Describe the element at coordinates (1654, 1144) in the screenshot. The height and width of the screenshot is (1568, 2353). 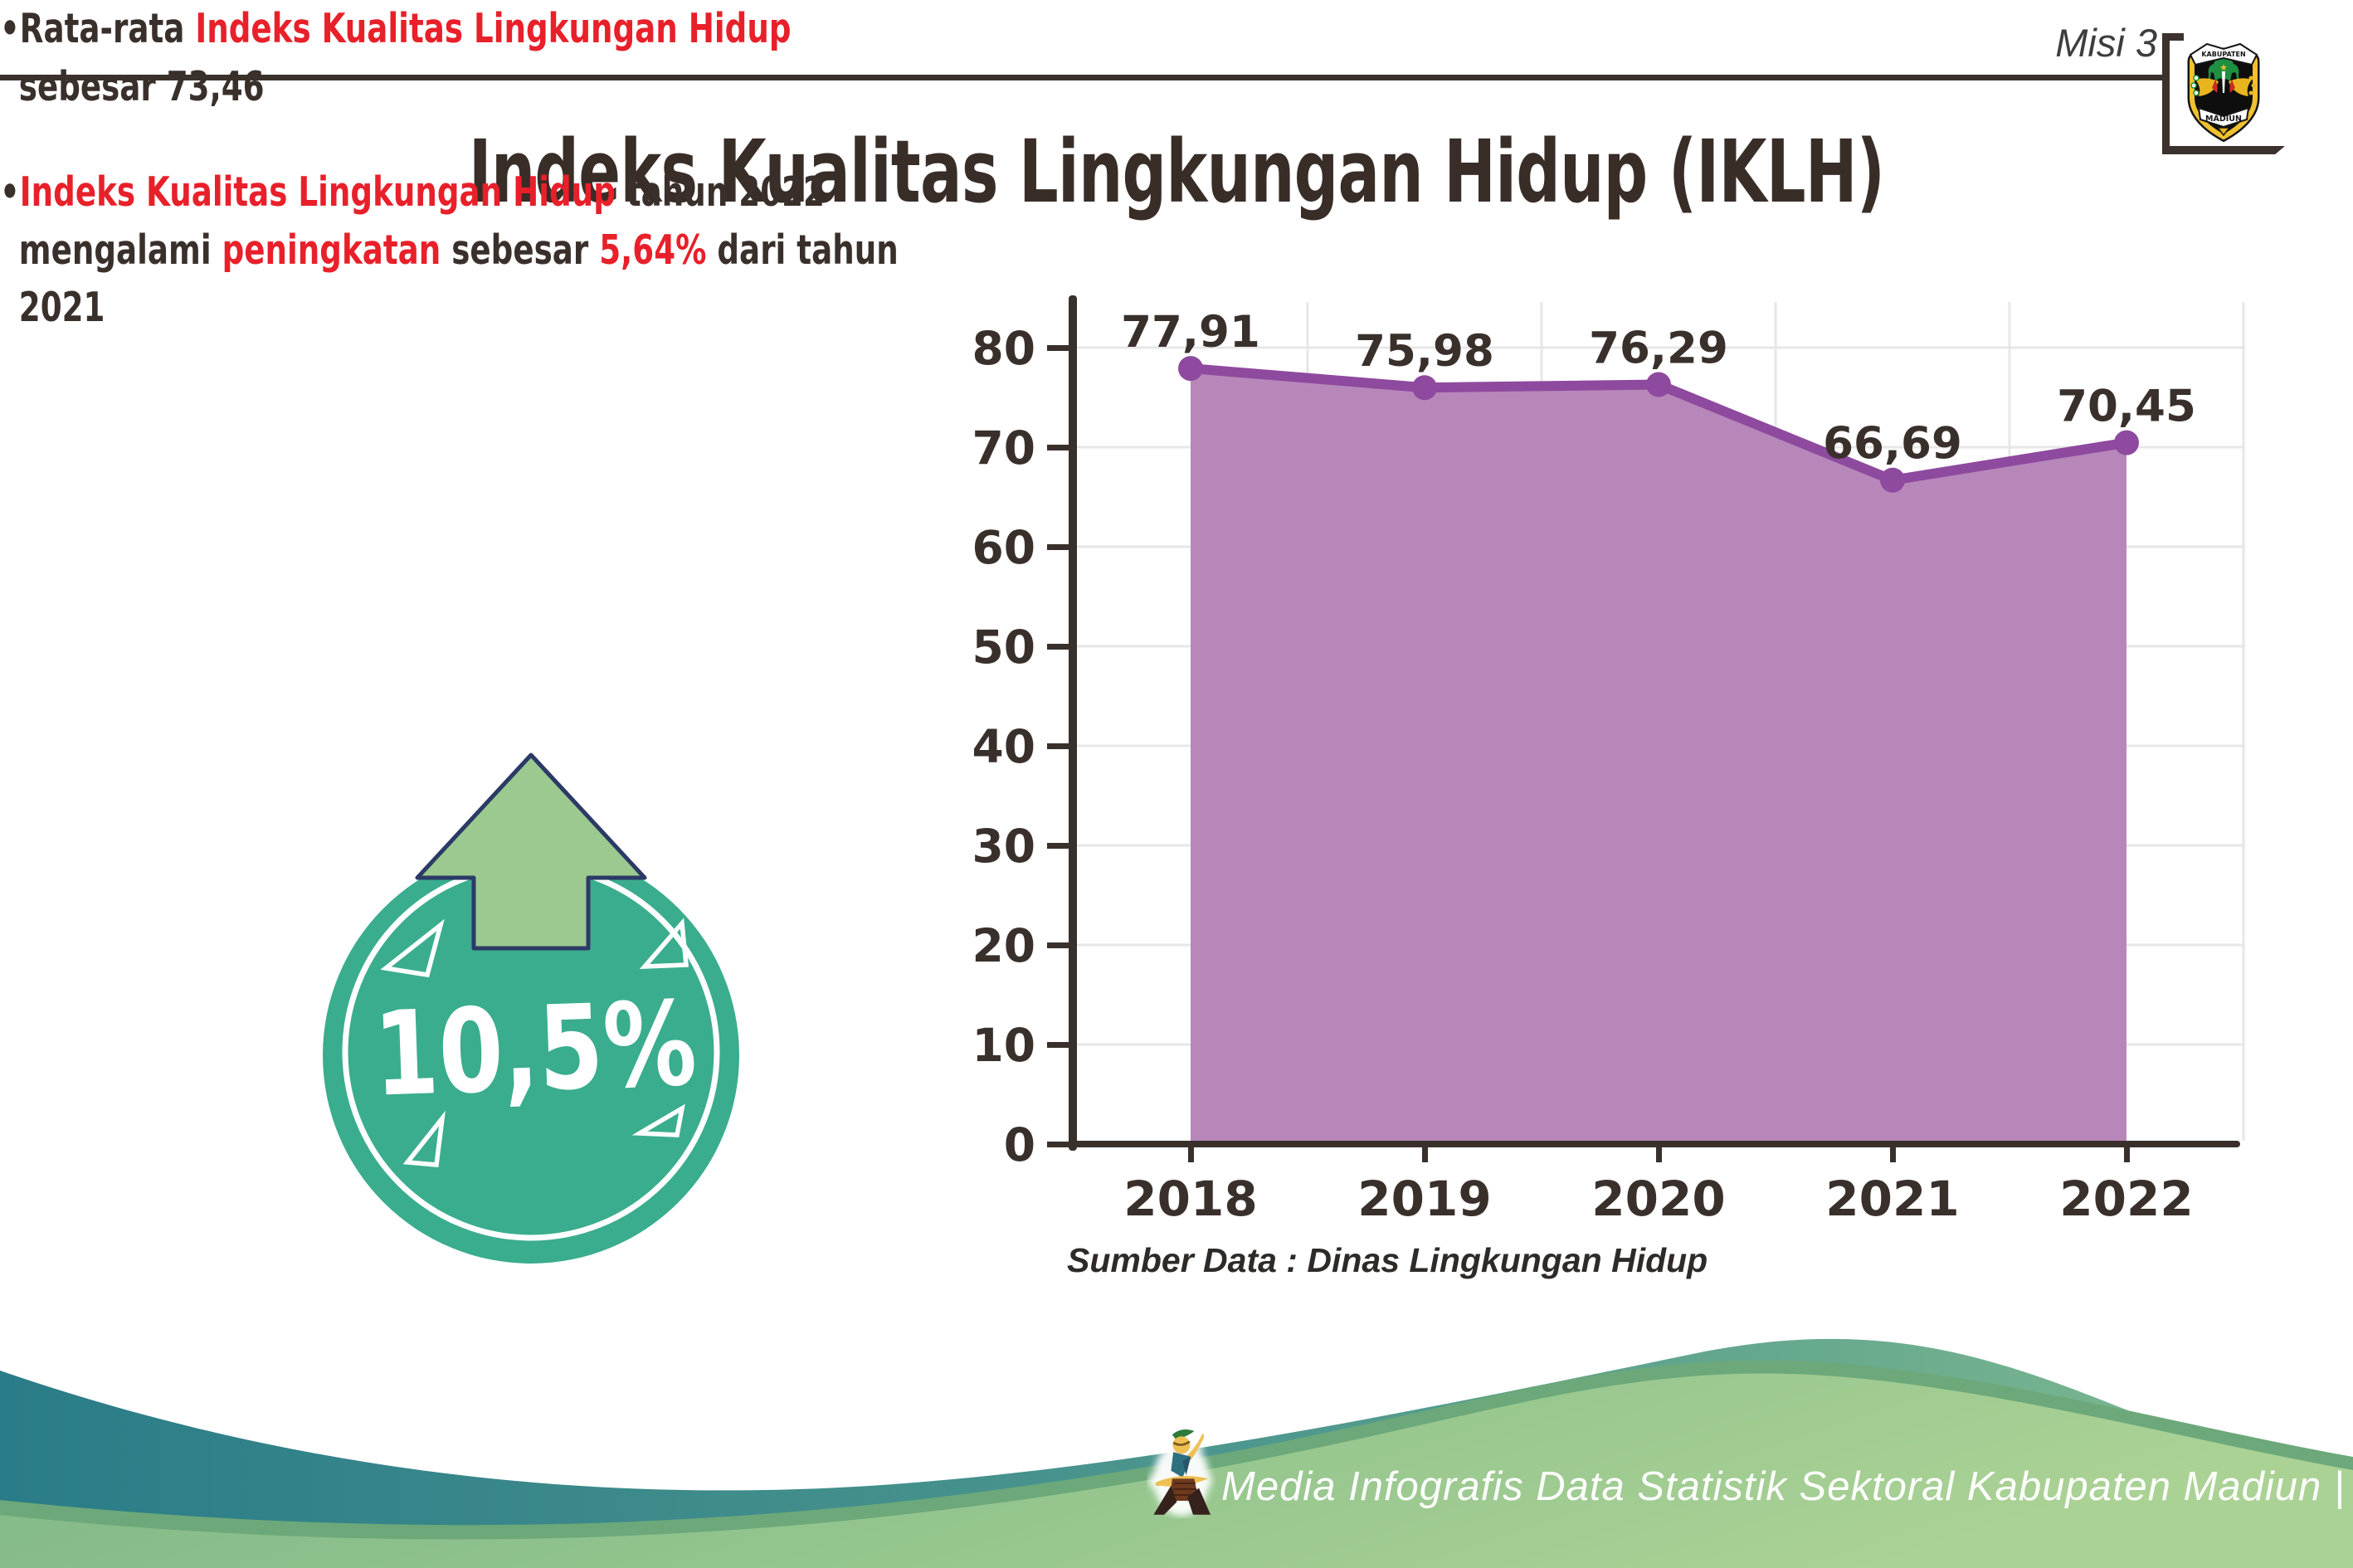
I see `x-axis-line` at that location.